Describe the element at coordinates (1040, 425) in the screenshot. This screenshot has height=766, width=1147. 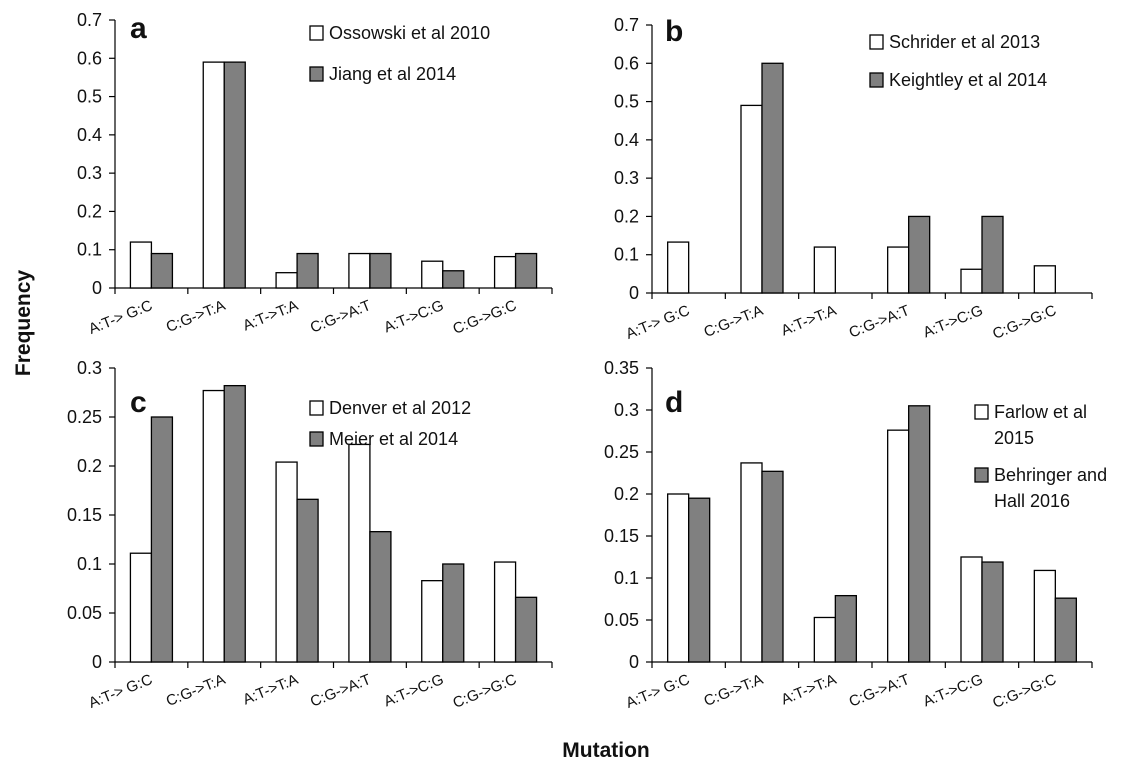
I see `legend-label: Farlow et al 2015` at that location.